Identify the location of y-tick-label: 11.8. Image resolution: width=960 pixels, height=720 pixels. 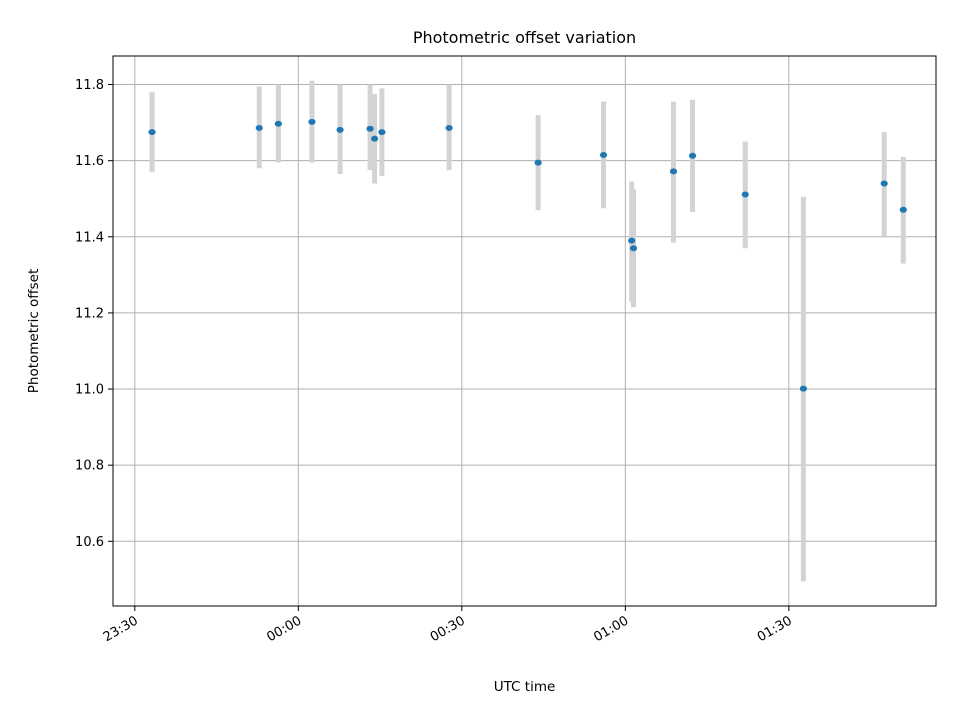
(89, 85).